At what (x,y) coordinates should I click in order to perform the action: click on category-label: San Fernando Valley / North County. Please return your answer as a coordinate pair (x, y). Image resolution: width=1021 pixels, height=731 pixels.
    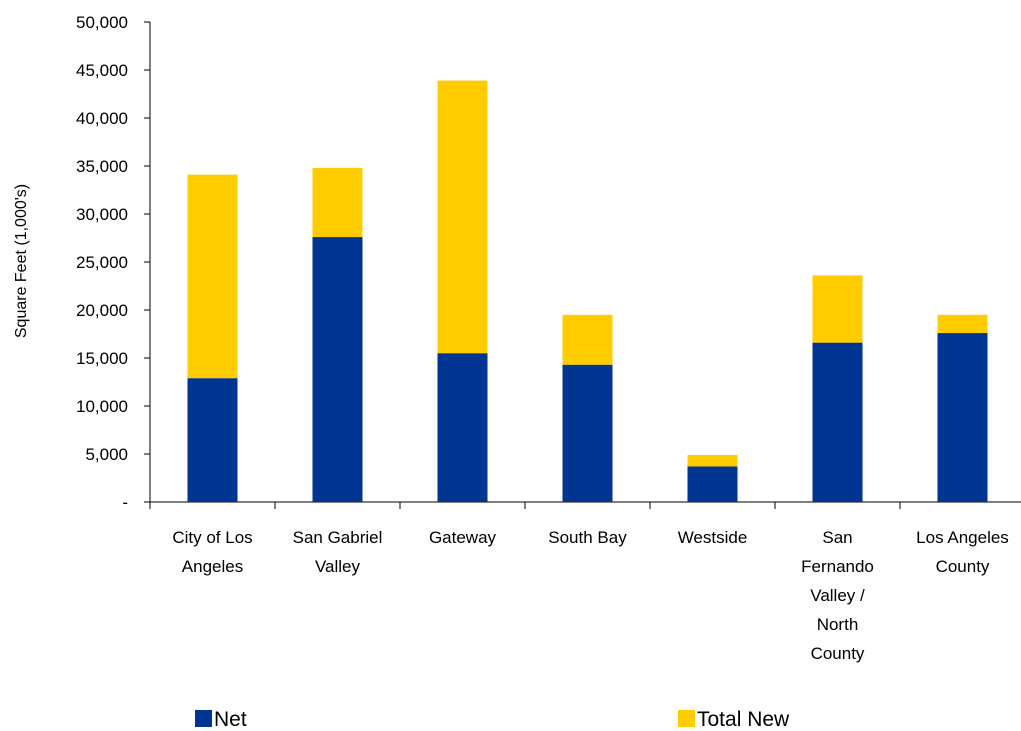
    Looking at the image, I should click on (837, 595).